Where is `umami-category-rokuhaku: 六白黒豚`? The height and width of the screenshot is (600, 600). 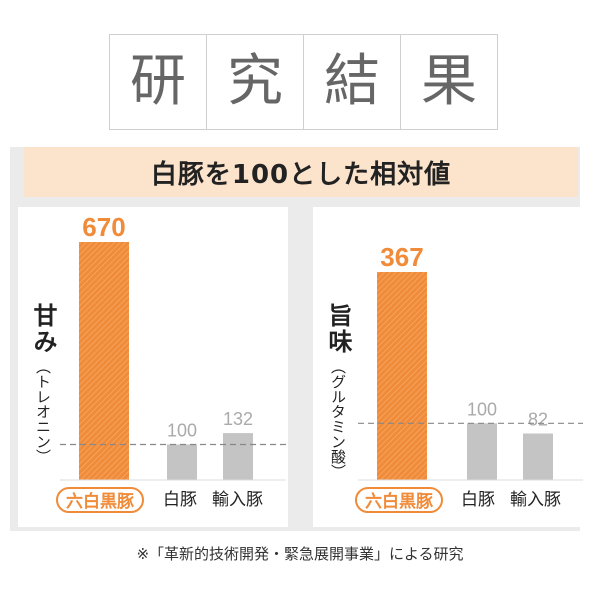 umami-category-rokuhaku: 六白黒豚 is located at coordinates (399, 500).